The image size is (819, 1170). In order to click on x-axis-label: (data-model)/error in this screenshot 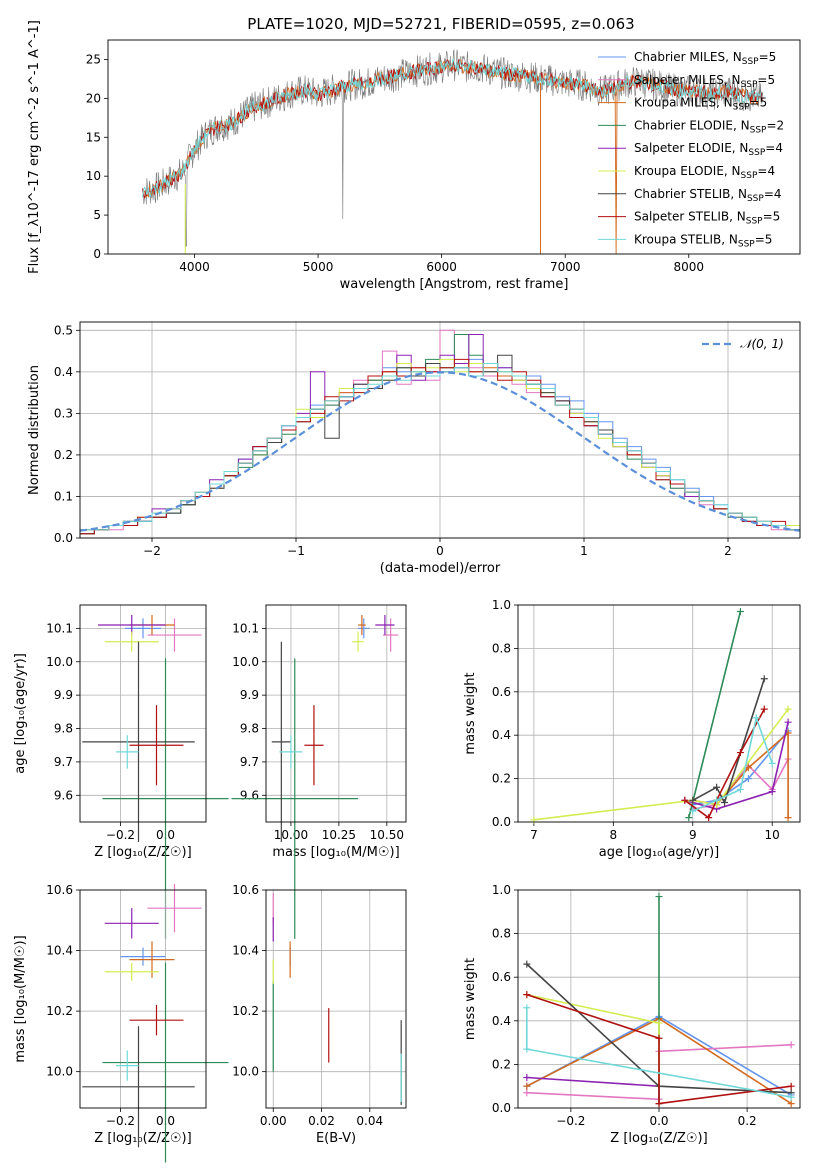, I will do `click(440, 568)`.